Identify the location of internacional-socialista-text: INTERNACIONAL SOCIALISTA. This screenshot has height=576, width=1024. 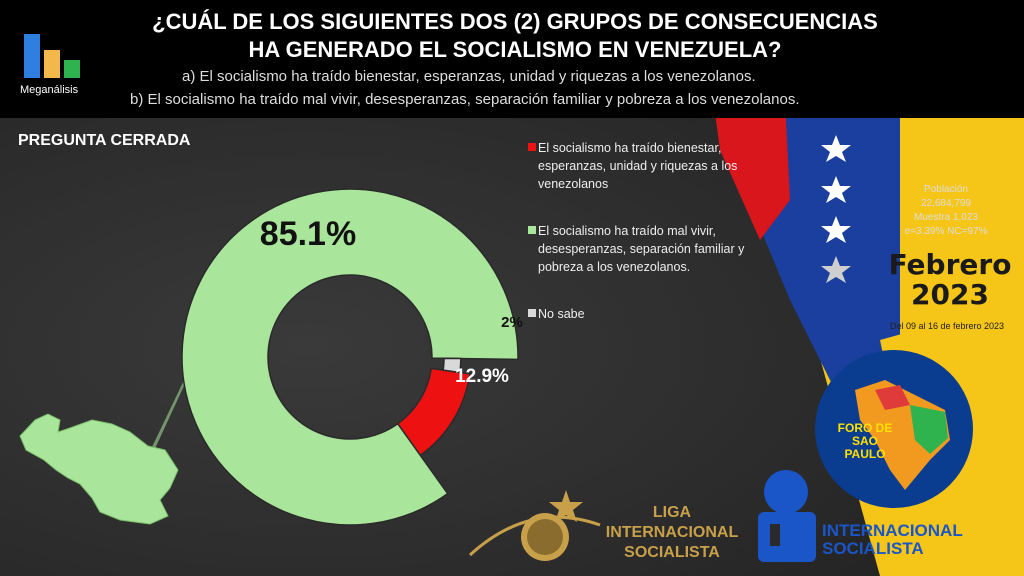
(902, 540).